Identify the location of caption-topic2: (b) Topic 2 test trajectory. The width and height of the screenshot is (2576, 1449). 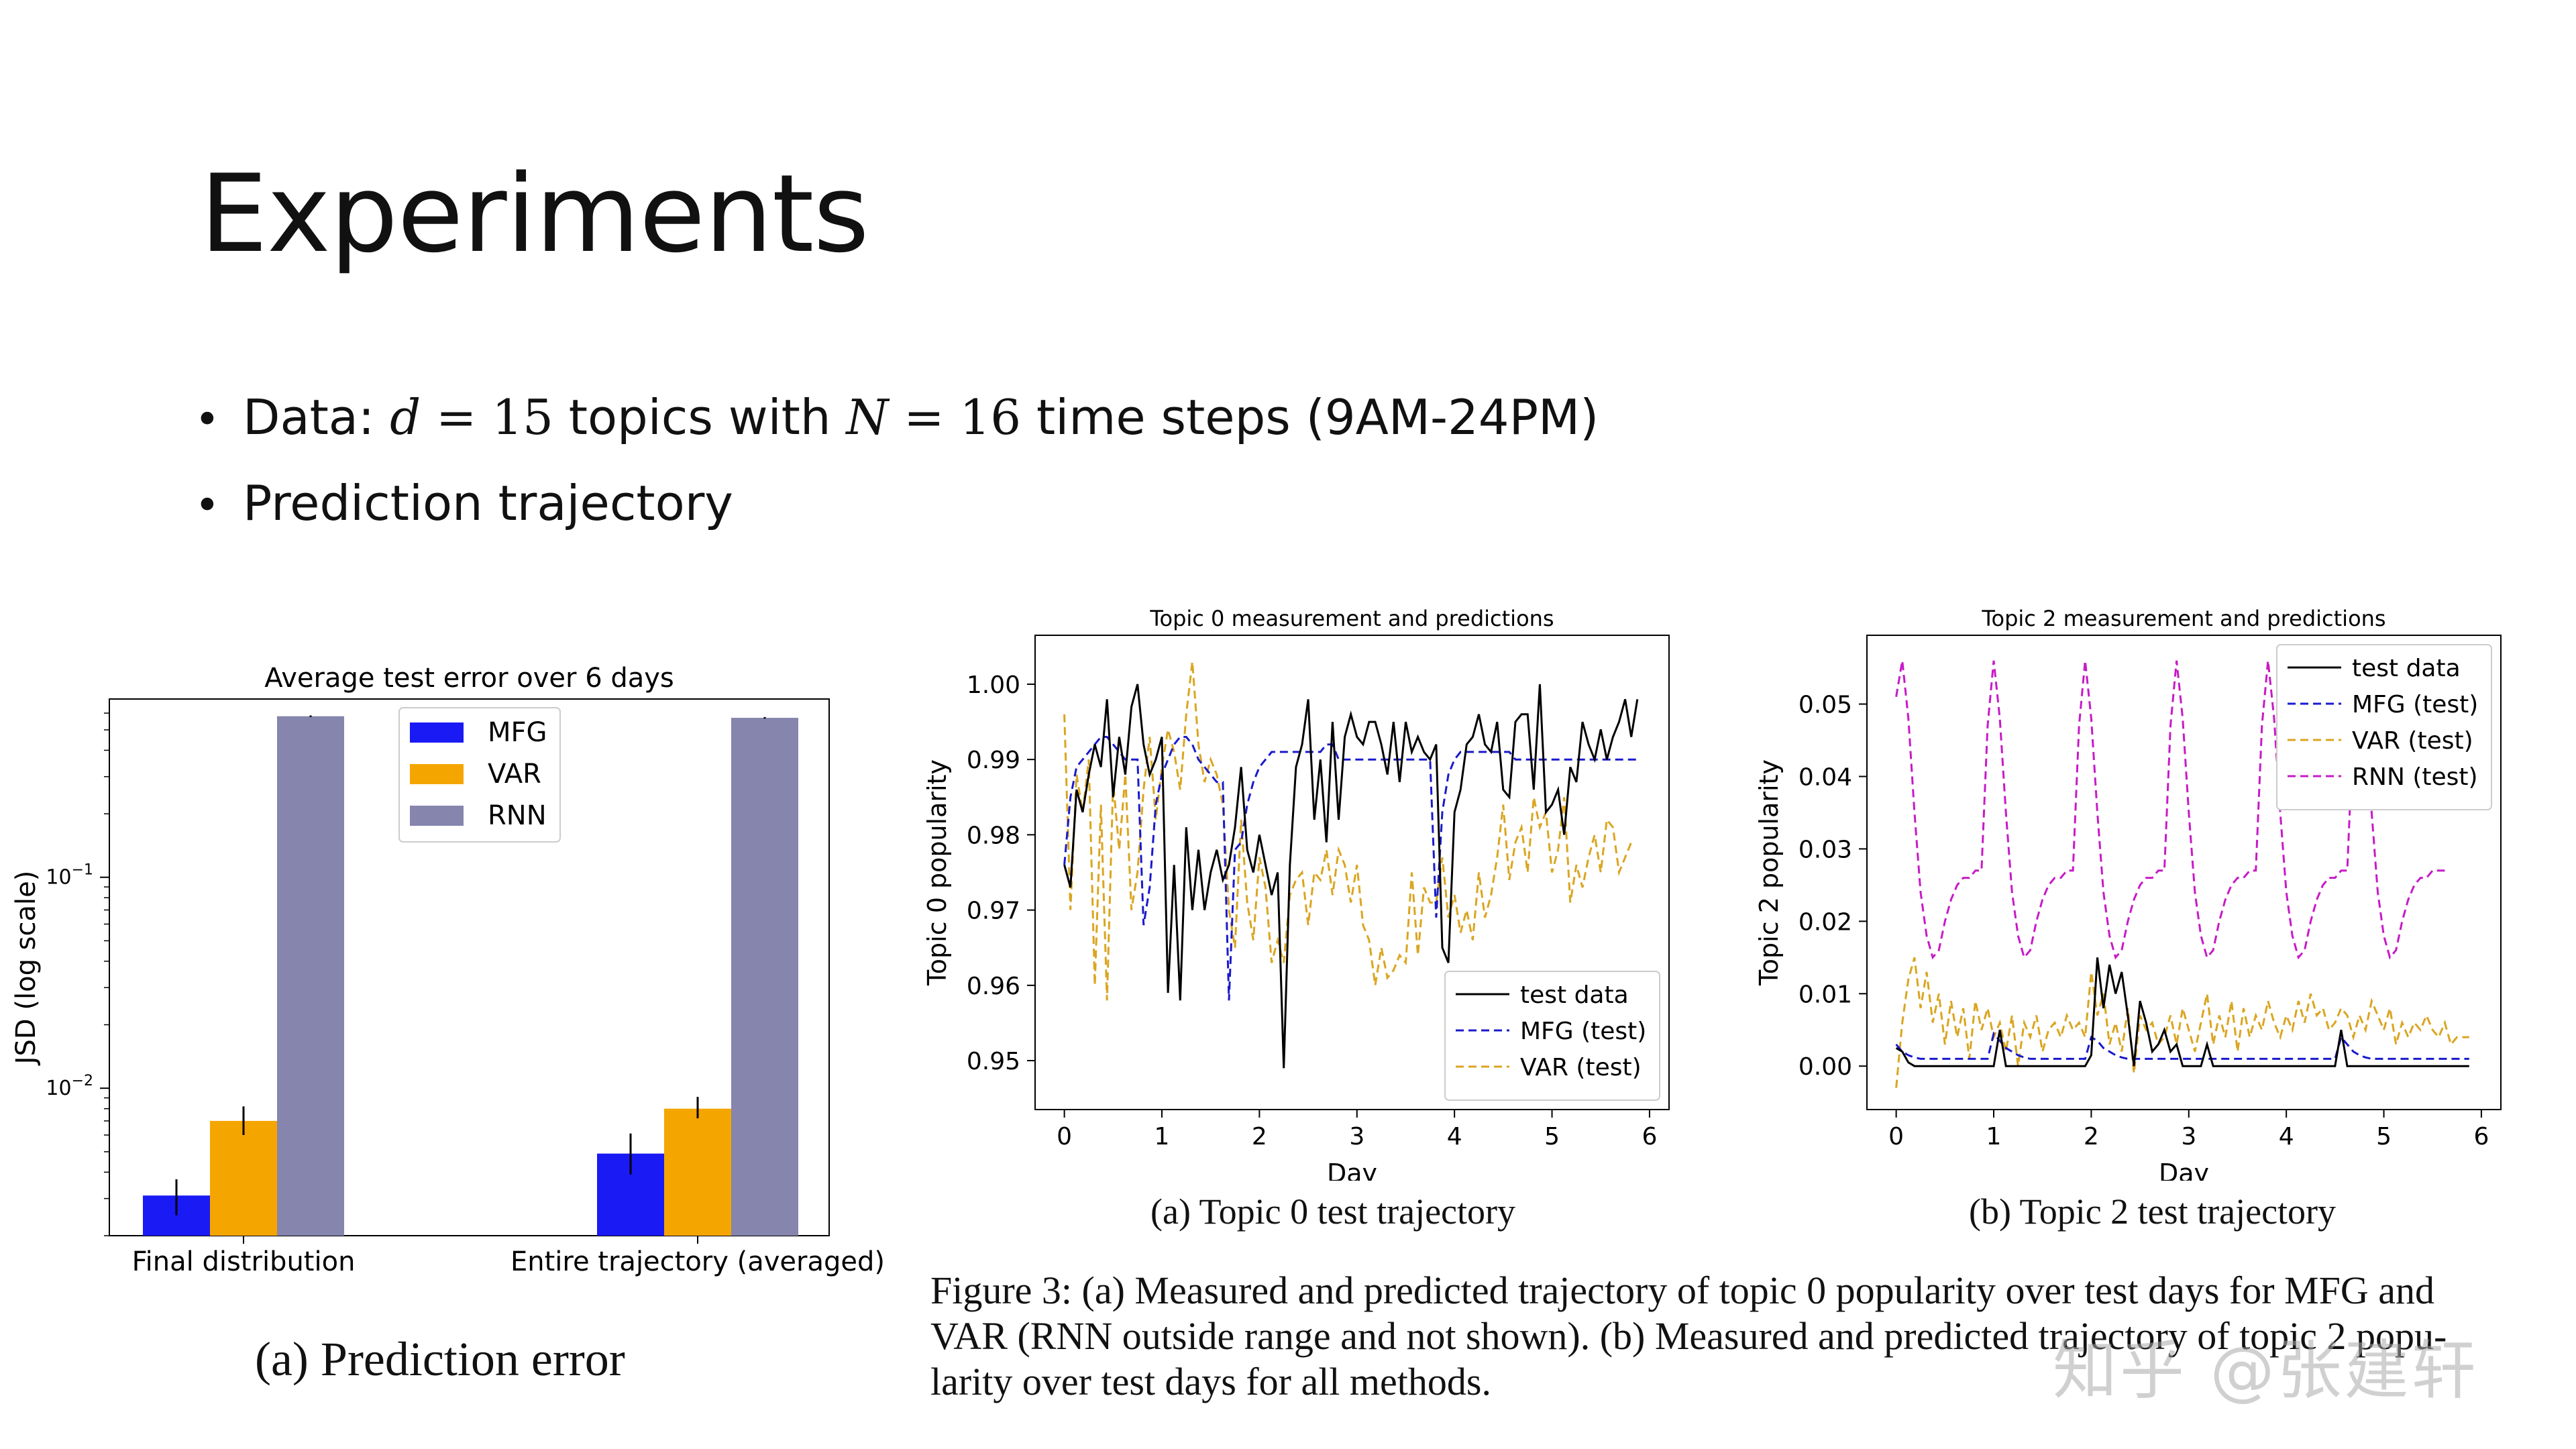
(2153, 1211).